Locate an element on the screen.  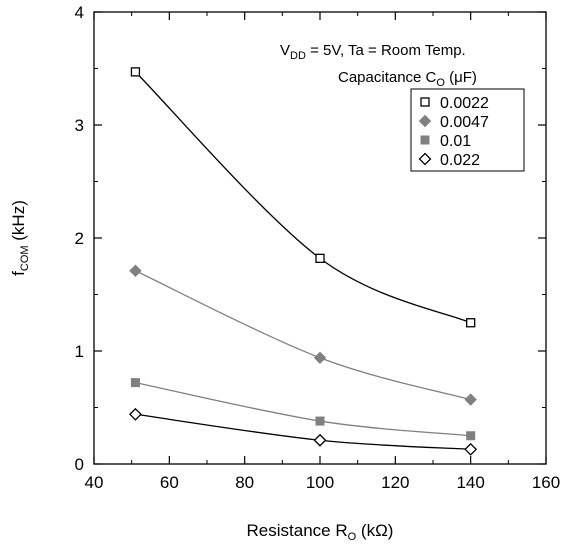
legend-marker-0.0022 is located at coordinates (425, 102).